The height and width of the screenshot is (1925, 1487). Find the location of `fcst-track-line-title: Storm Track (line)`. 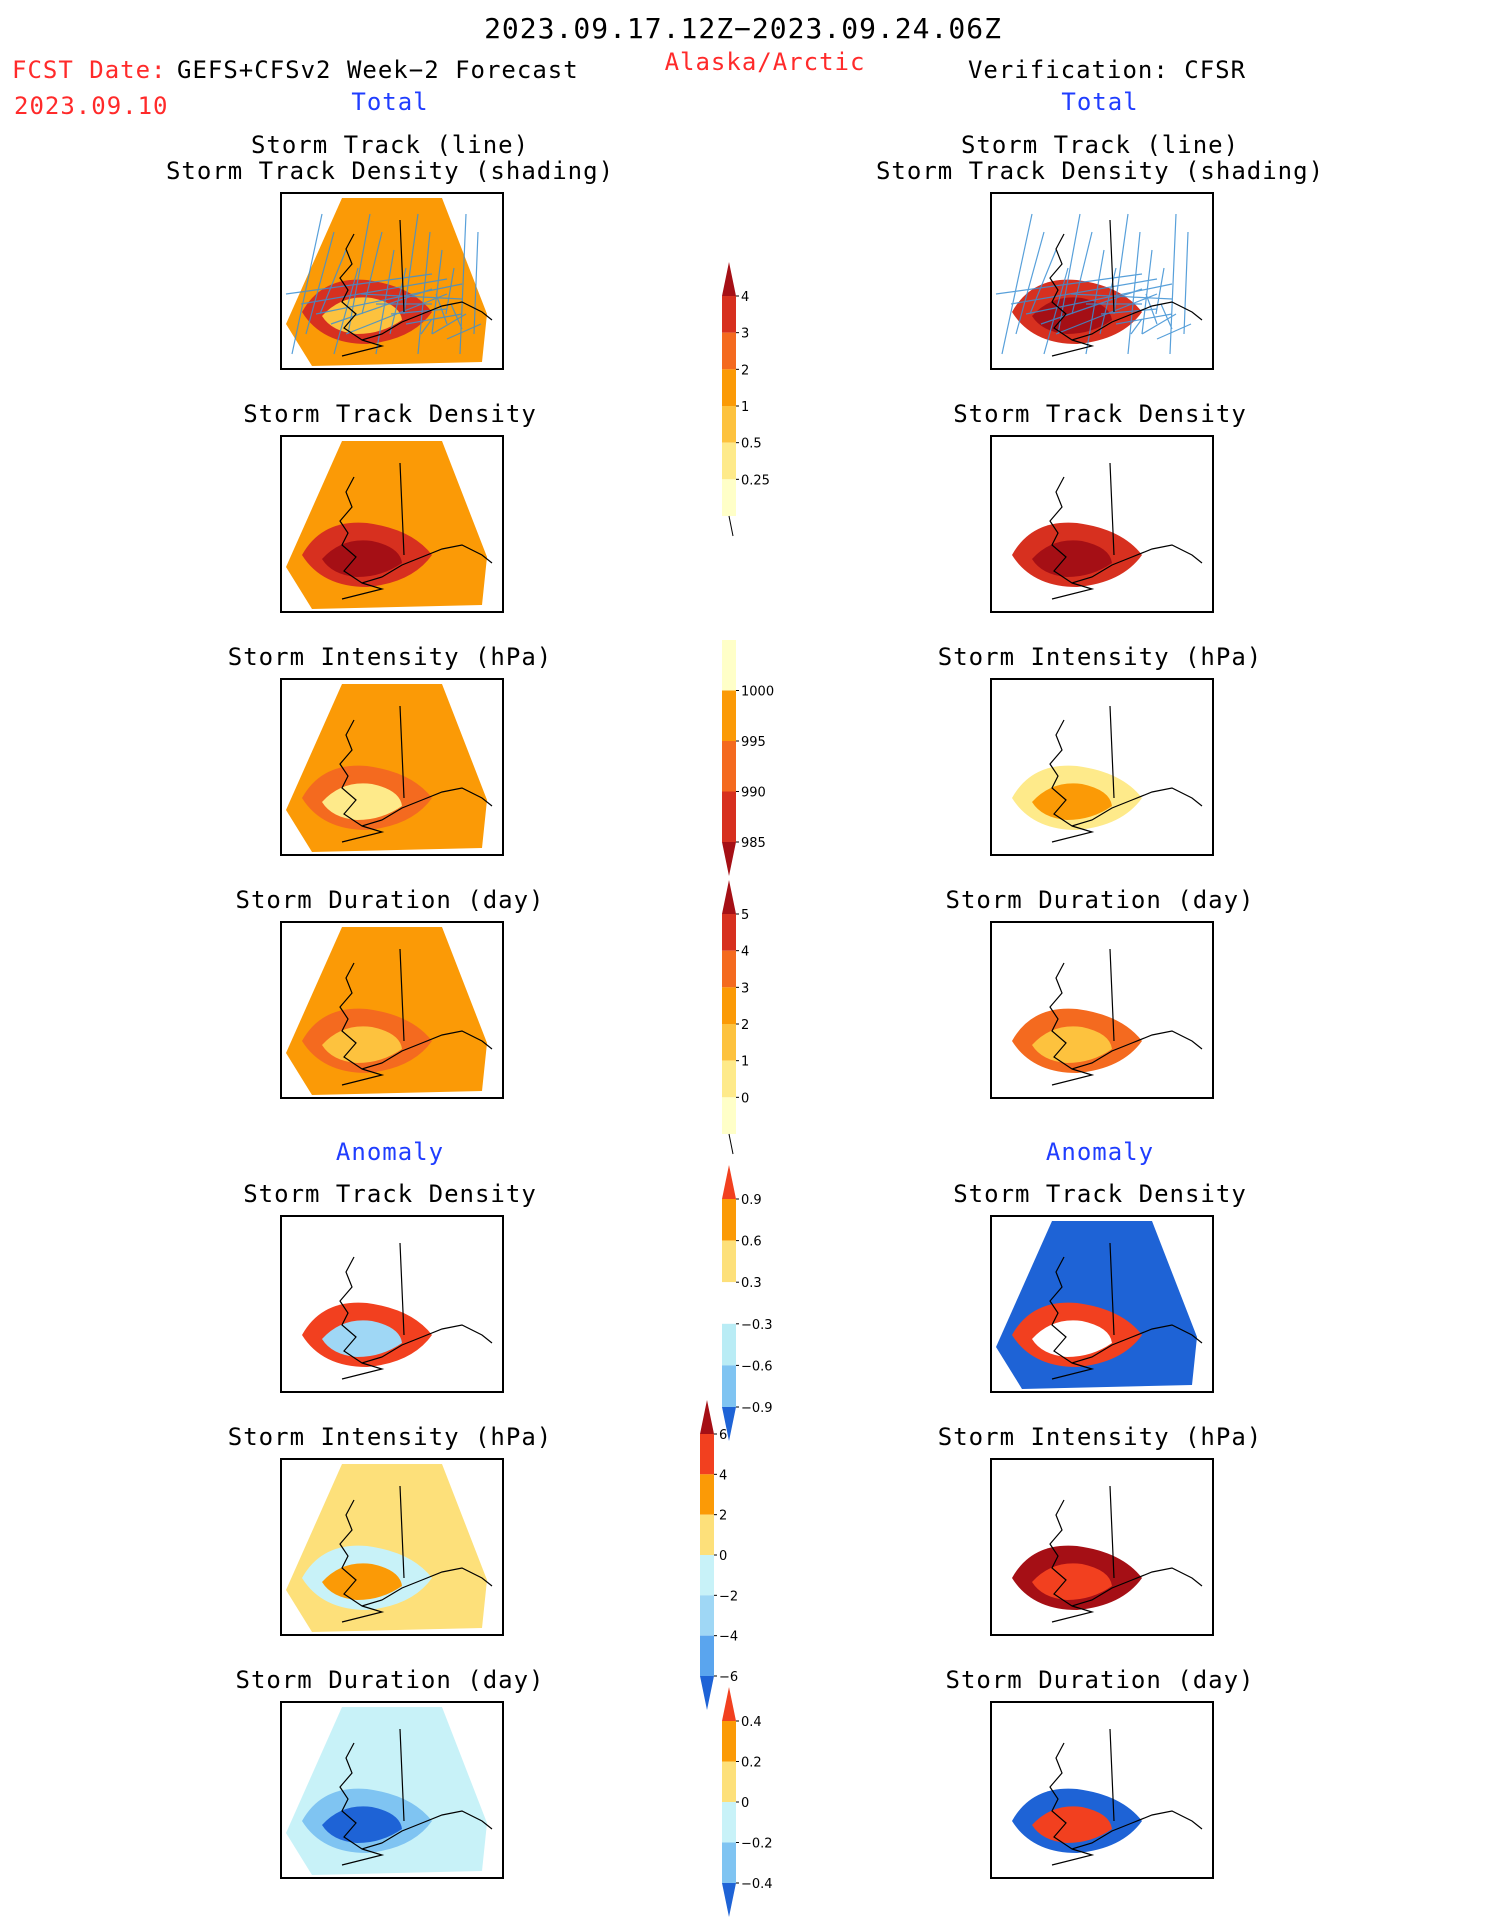

fcst-track-line-title: Storm Track (line) is located at coordinates (390, 145).